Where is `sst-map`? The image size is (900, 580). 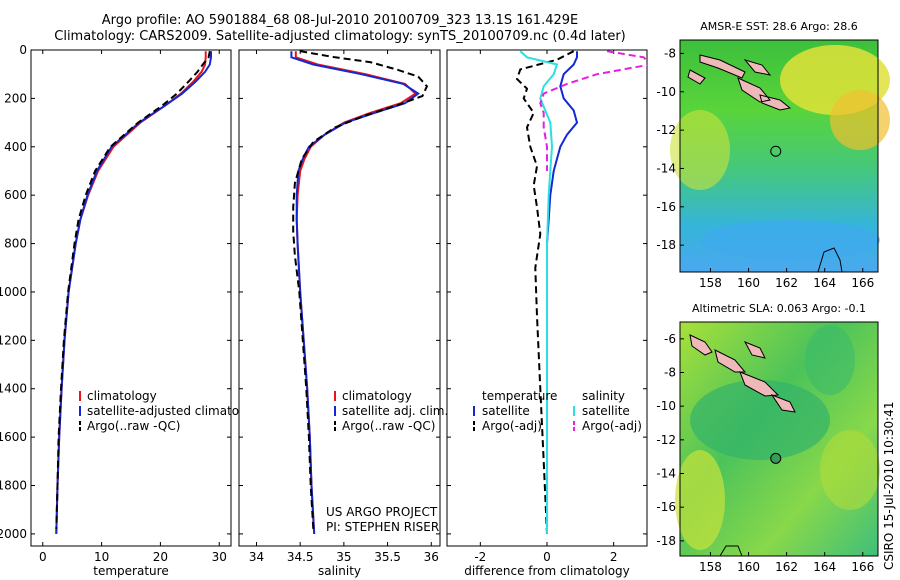 sst-map is located at coordinates (780, 156).